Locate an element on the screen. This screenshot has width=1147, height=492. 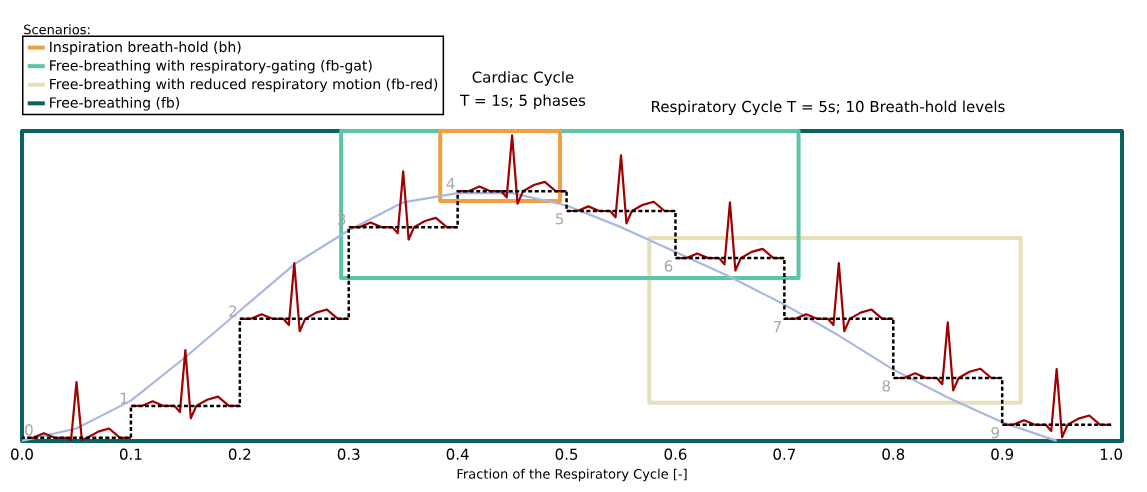
x-tick-label: 0.5 is located at coordinates (566, 454).